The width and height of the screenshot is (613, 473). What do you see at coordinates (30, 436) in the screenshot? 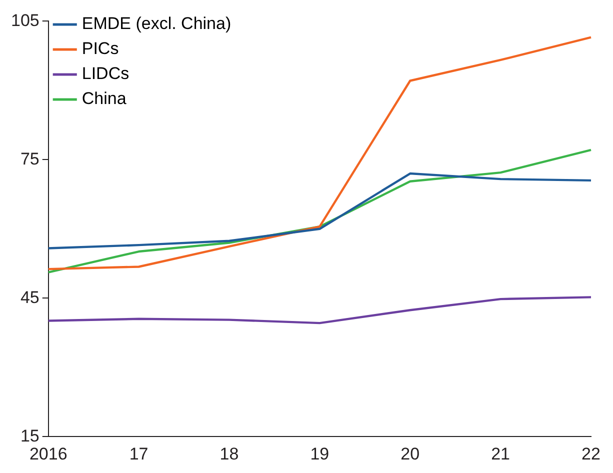
I see `y-tick-label: 15` at bounding box center [30, 436].